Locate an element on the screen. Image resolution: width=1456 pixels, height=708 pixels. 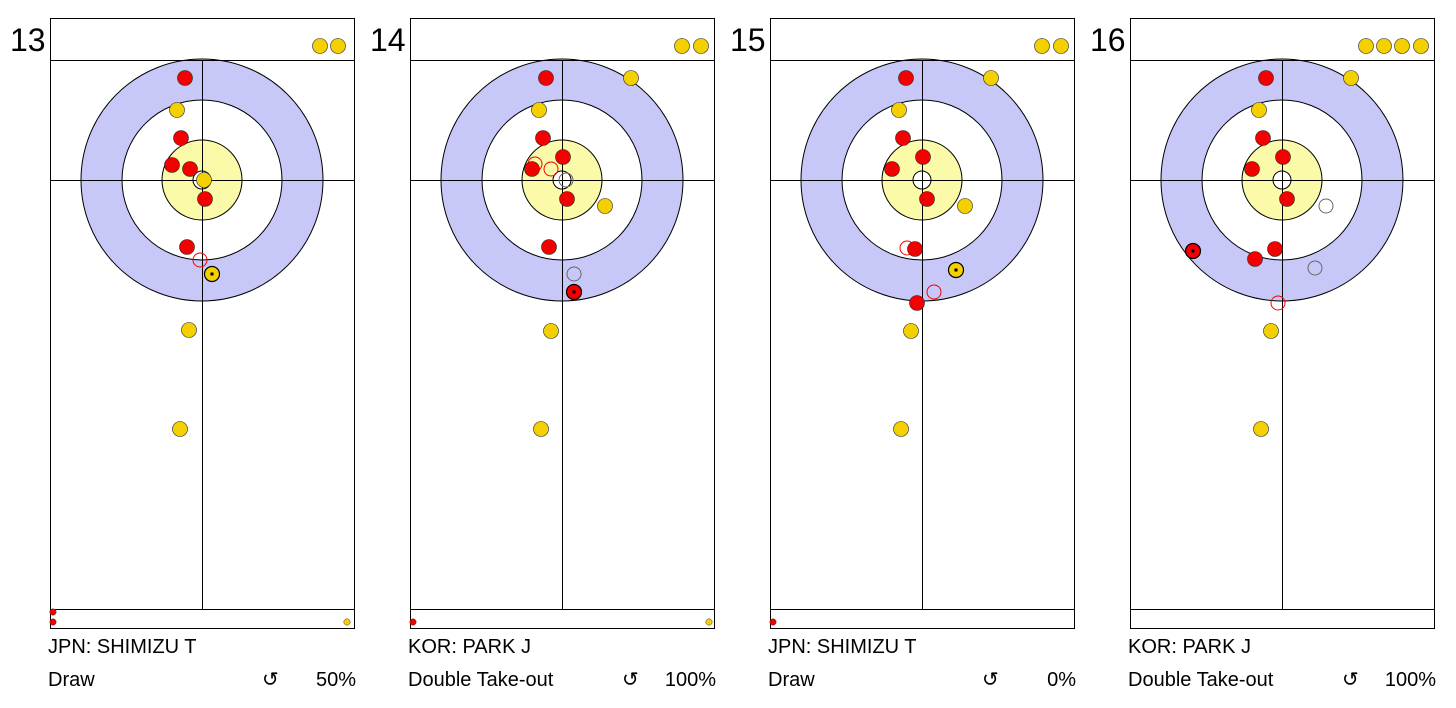
shot-percentage: 50% is located at coordinates (335, 680).